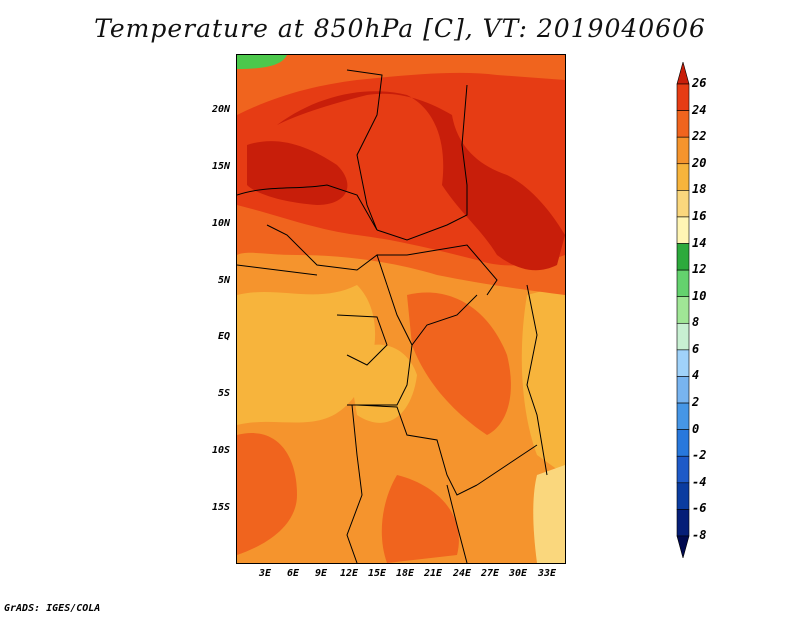 The image size is (800, 618). Describe the element at coordinates (699, 295) in the screenshot. I see `colorbar-label: 10` at that location.